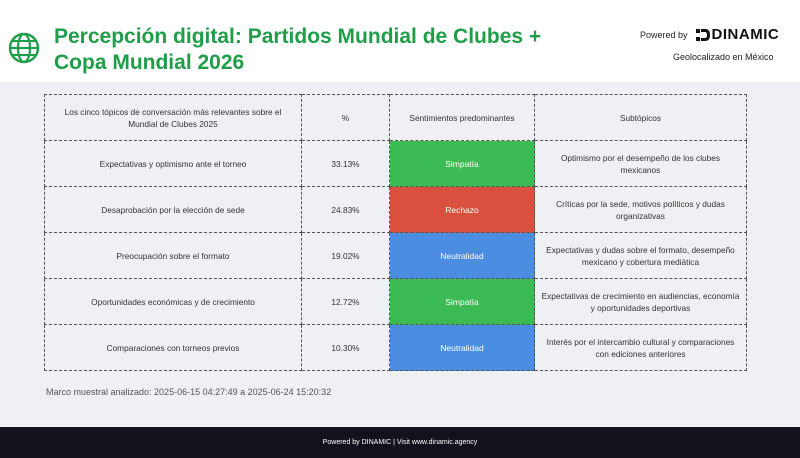  I want to click on header-sentiment: Sentimientos predominantes, so click(462, 117).